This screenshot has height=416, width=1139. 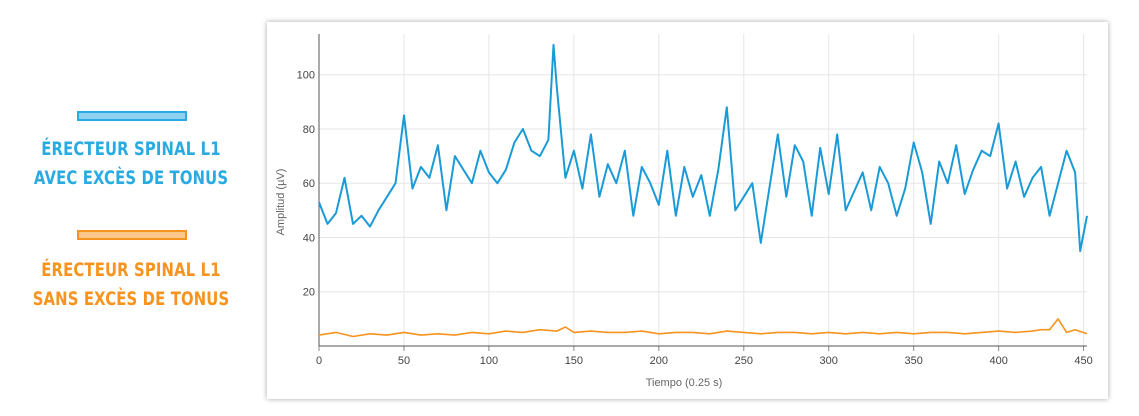 I want to click on x-tick-label: 50, so click(x=404, y=361).